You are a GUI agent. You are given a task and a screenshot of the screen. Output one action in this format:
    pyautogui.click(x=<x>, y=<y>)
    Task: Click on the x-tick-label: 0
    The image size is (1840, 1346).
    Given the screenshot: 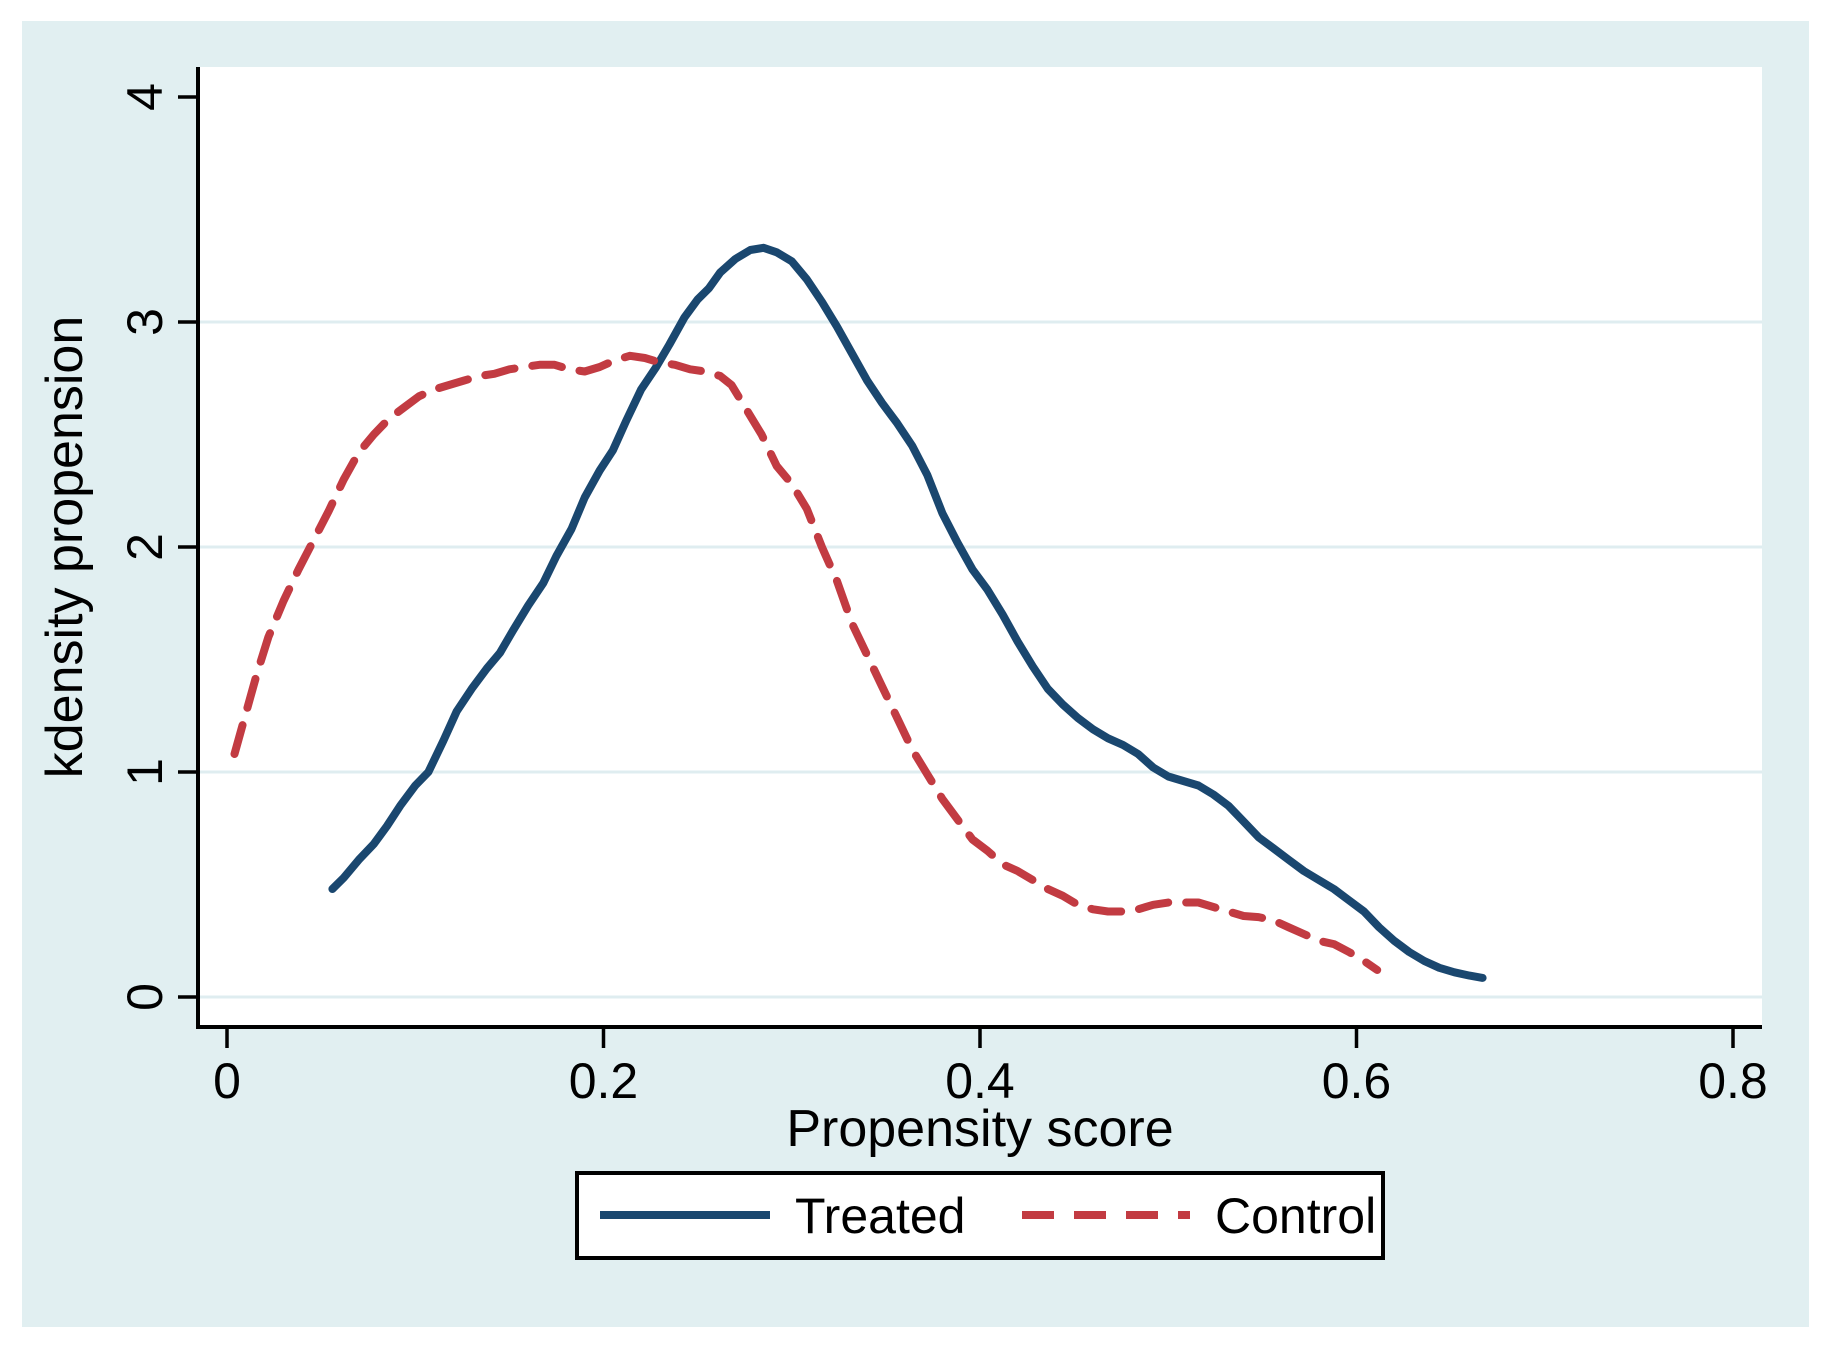 What is the action you would take?
    pyautogui.click(x=227, y=1081)
    